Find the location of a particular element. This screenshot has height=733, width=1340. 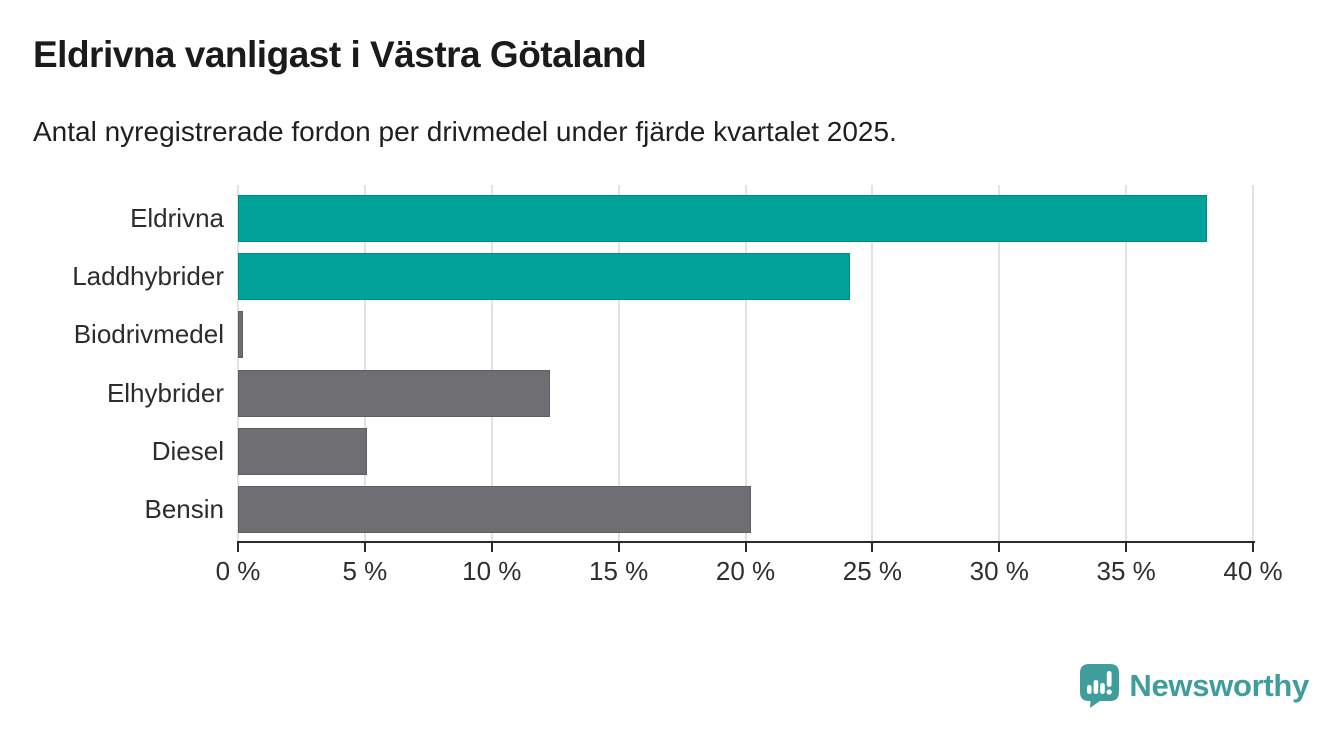

newsworthy-badge-bar-chart-icon is located at coordinates (1099, 685).